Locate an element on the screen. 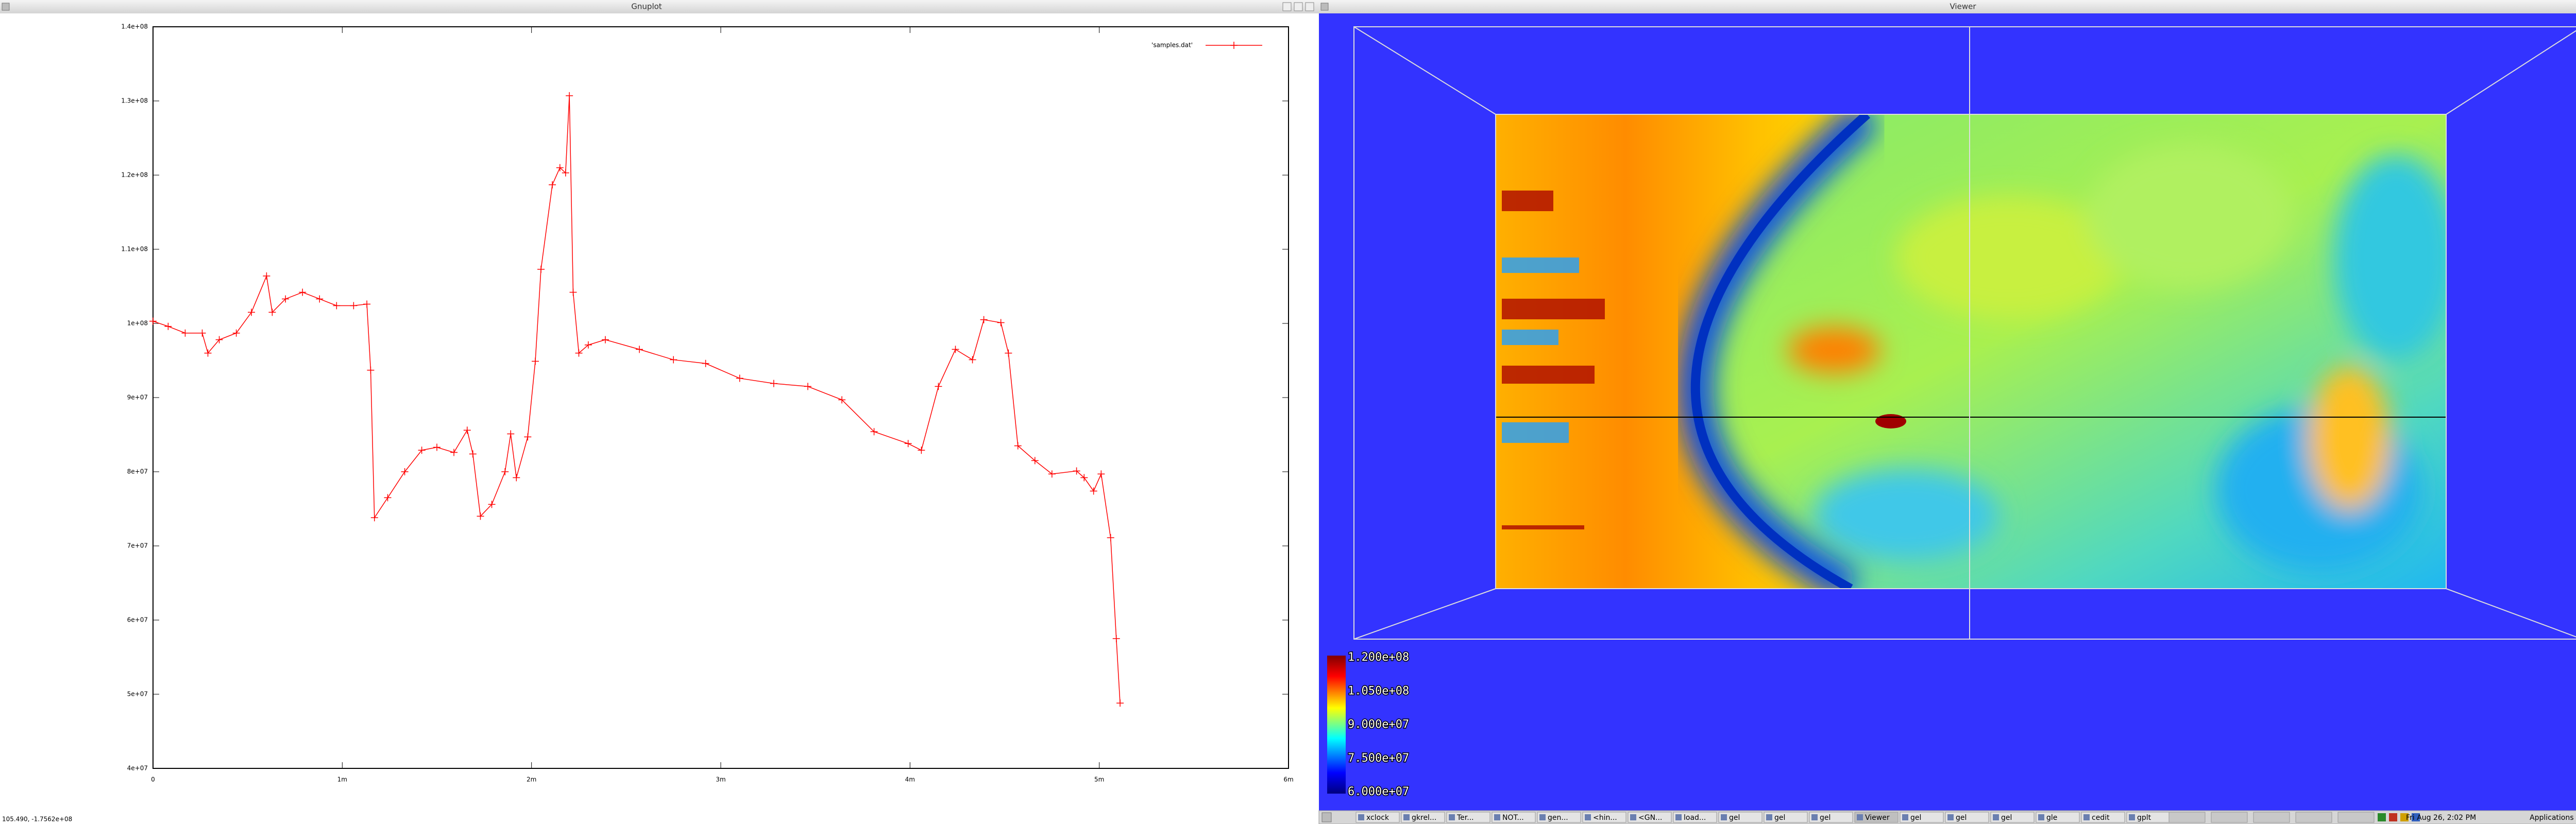 Image resolution: width=2576 pixels, height=824 pixels. window-buttons is located at coordinates (1298, 6).